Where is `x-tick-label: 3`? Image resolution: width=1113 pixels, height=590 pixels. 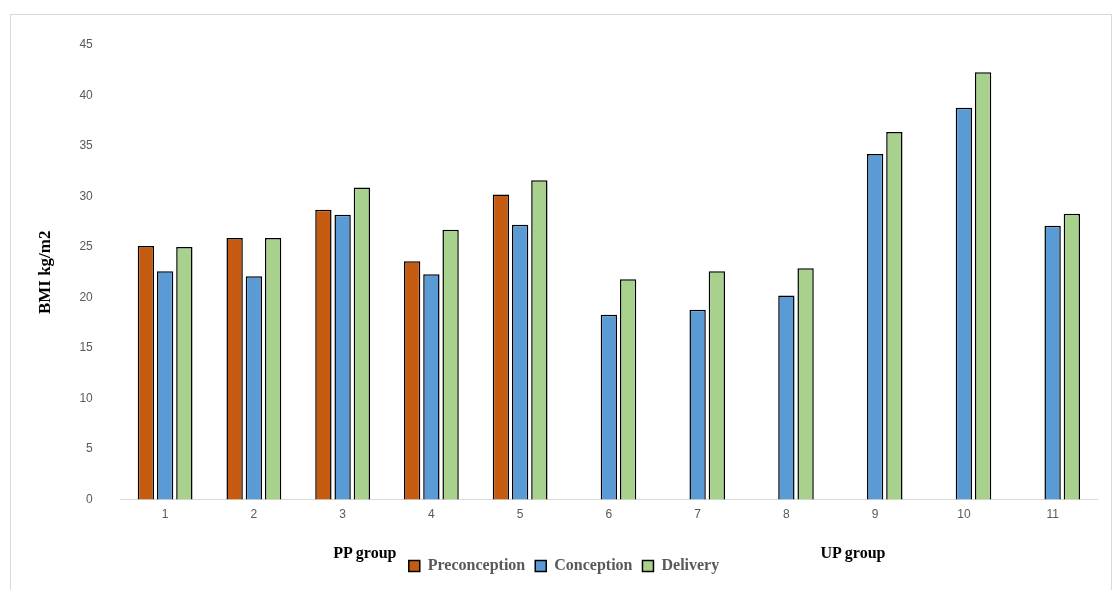
x-tick-label: 3 is located at coordinates (343, 514).